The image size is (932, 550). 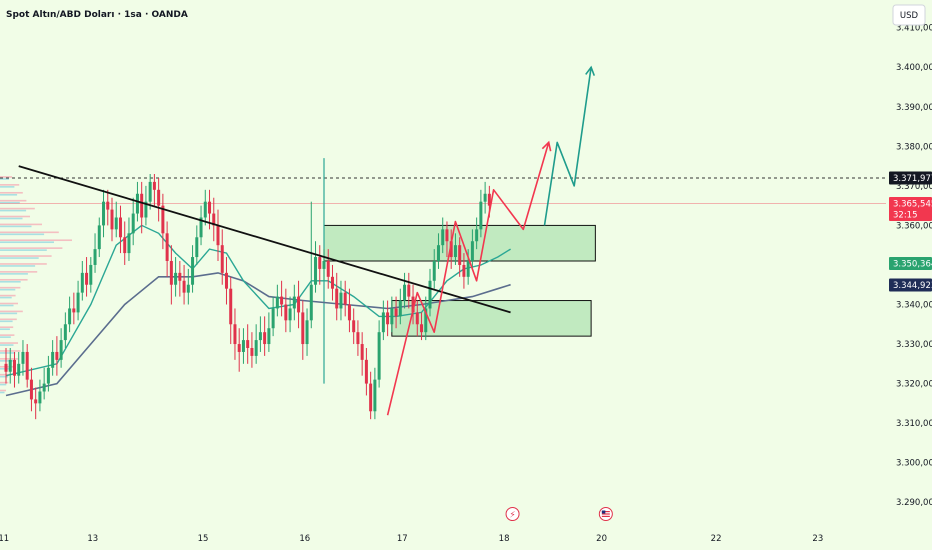 I want to click on projection-teal-path, so click(x=567, y=146).